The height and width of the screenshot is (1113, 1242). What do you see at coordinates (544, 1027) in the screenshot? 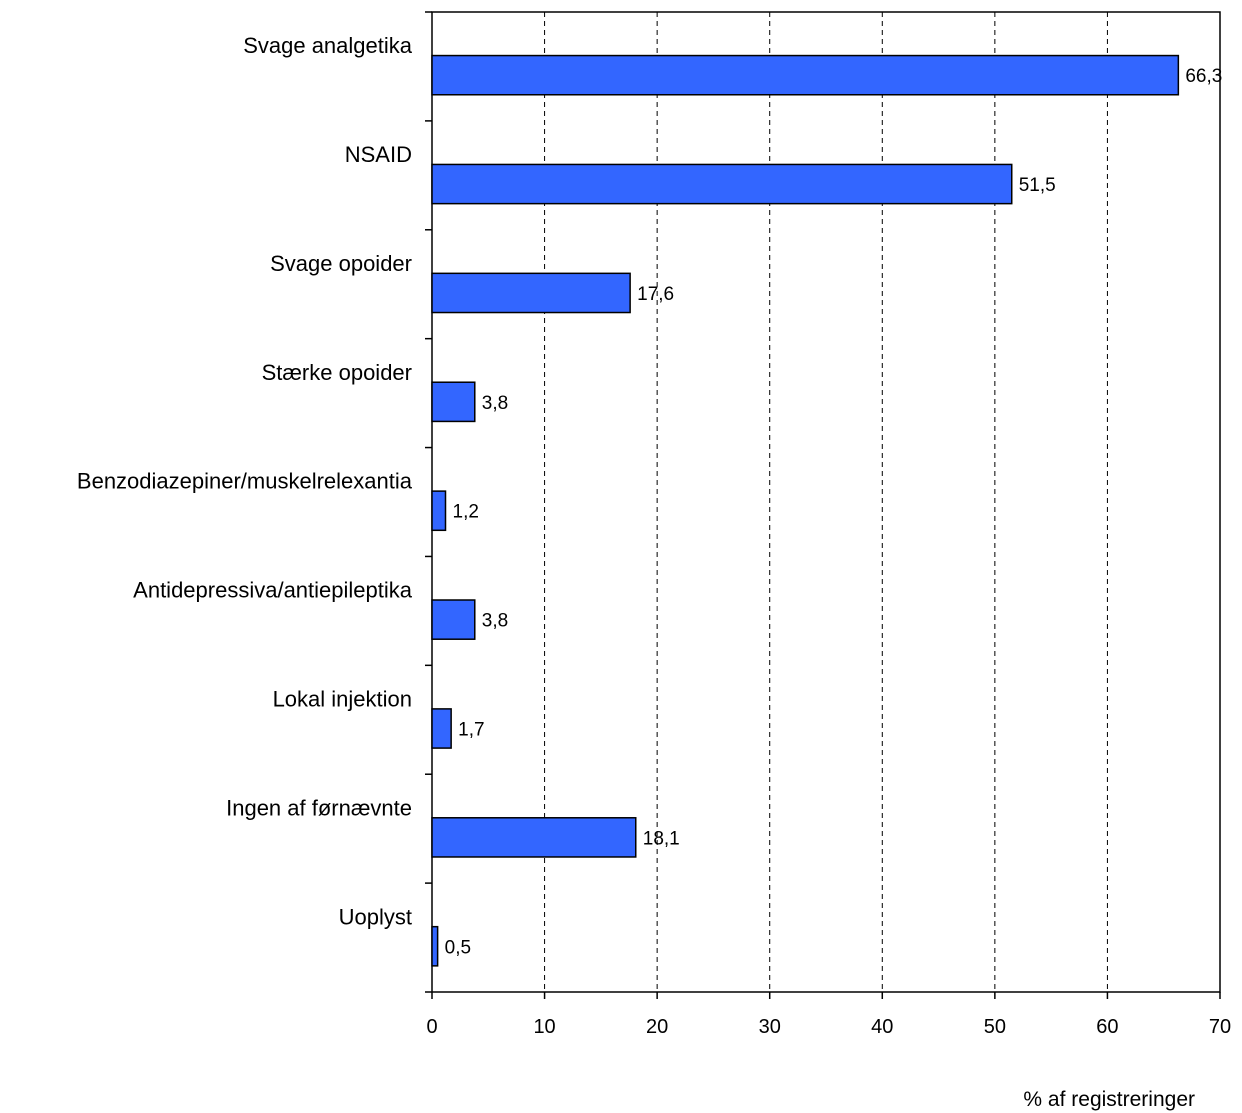
I see `x-tick-label: 10` at bounding box center [544, 1027].